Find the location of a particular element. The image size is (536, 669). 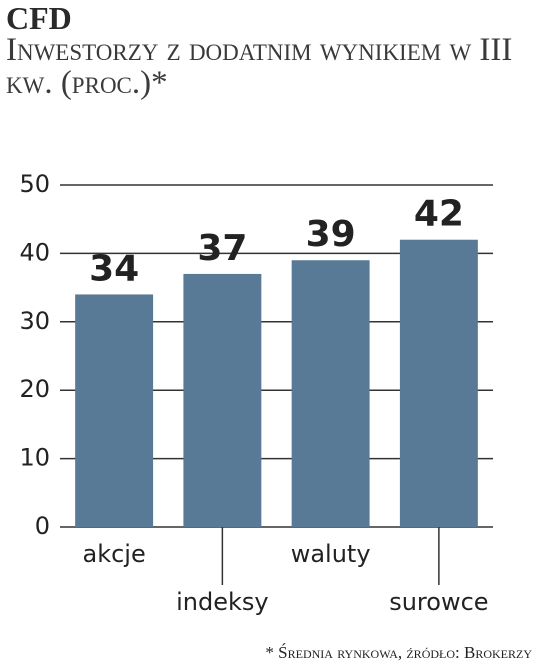

data-label: 34 is located at coordinates (114, 268).